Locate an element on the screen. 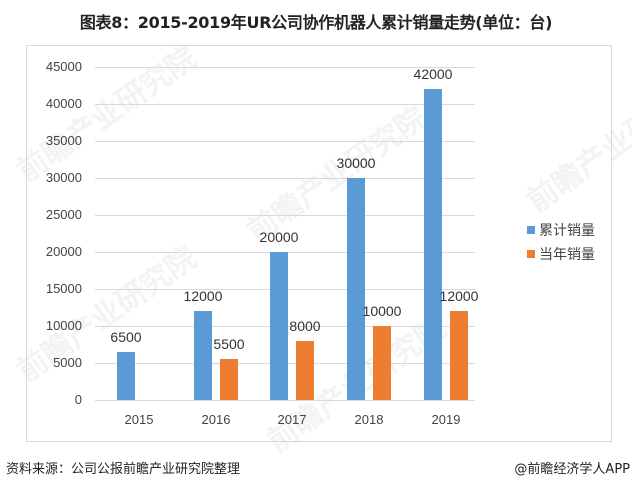 The width and height of the screenshot is (632, 488). legend-item: 当年销量 is located at coordinates (561, 254).